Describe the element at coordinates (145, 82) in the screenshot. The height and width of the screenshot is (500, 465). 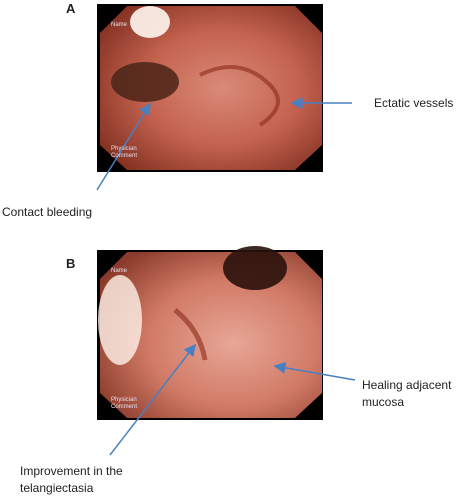
I see `bleeding-area` at that location.